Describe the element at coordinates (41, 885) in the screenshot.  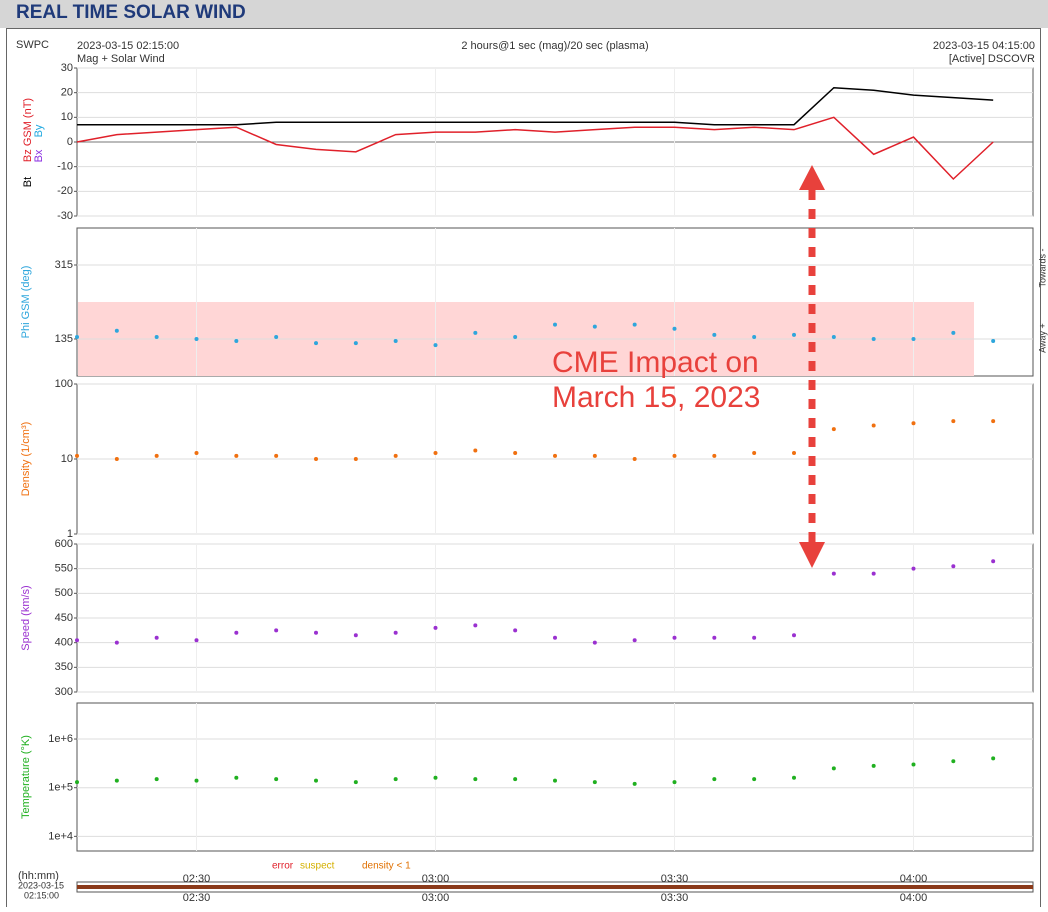
I see `start-date: 2023-03-15` at that location.